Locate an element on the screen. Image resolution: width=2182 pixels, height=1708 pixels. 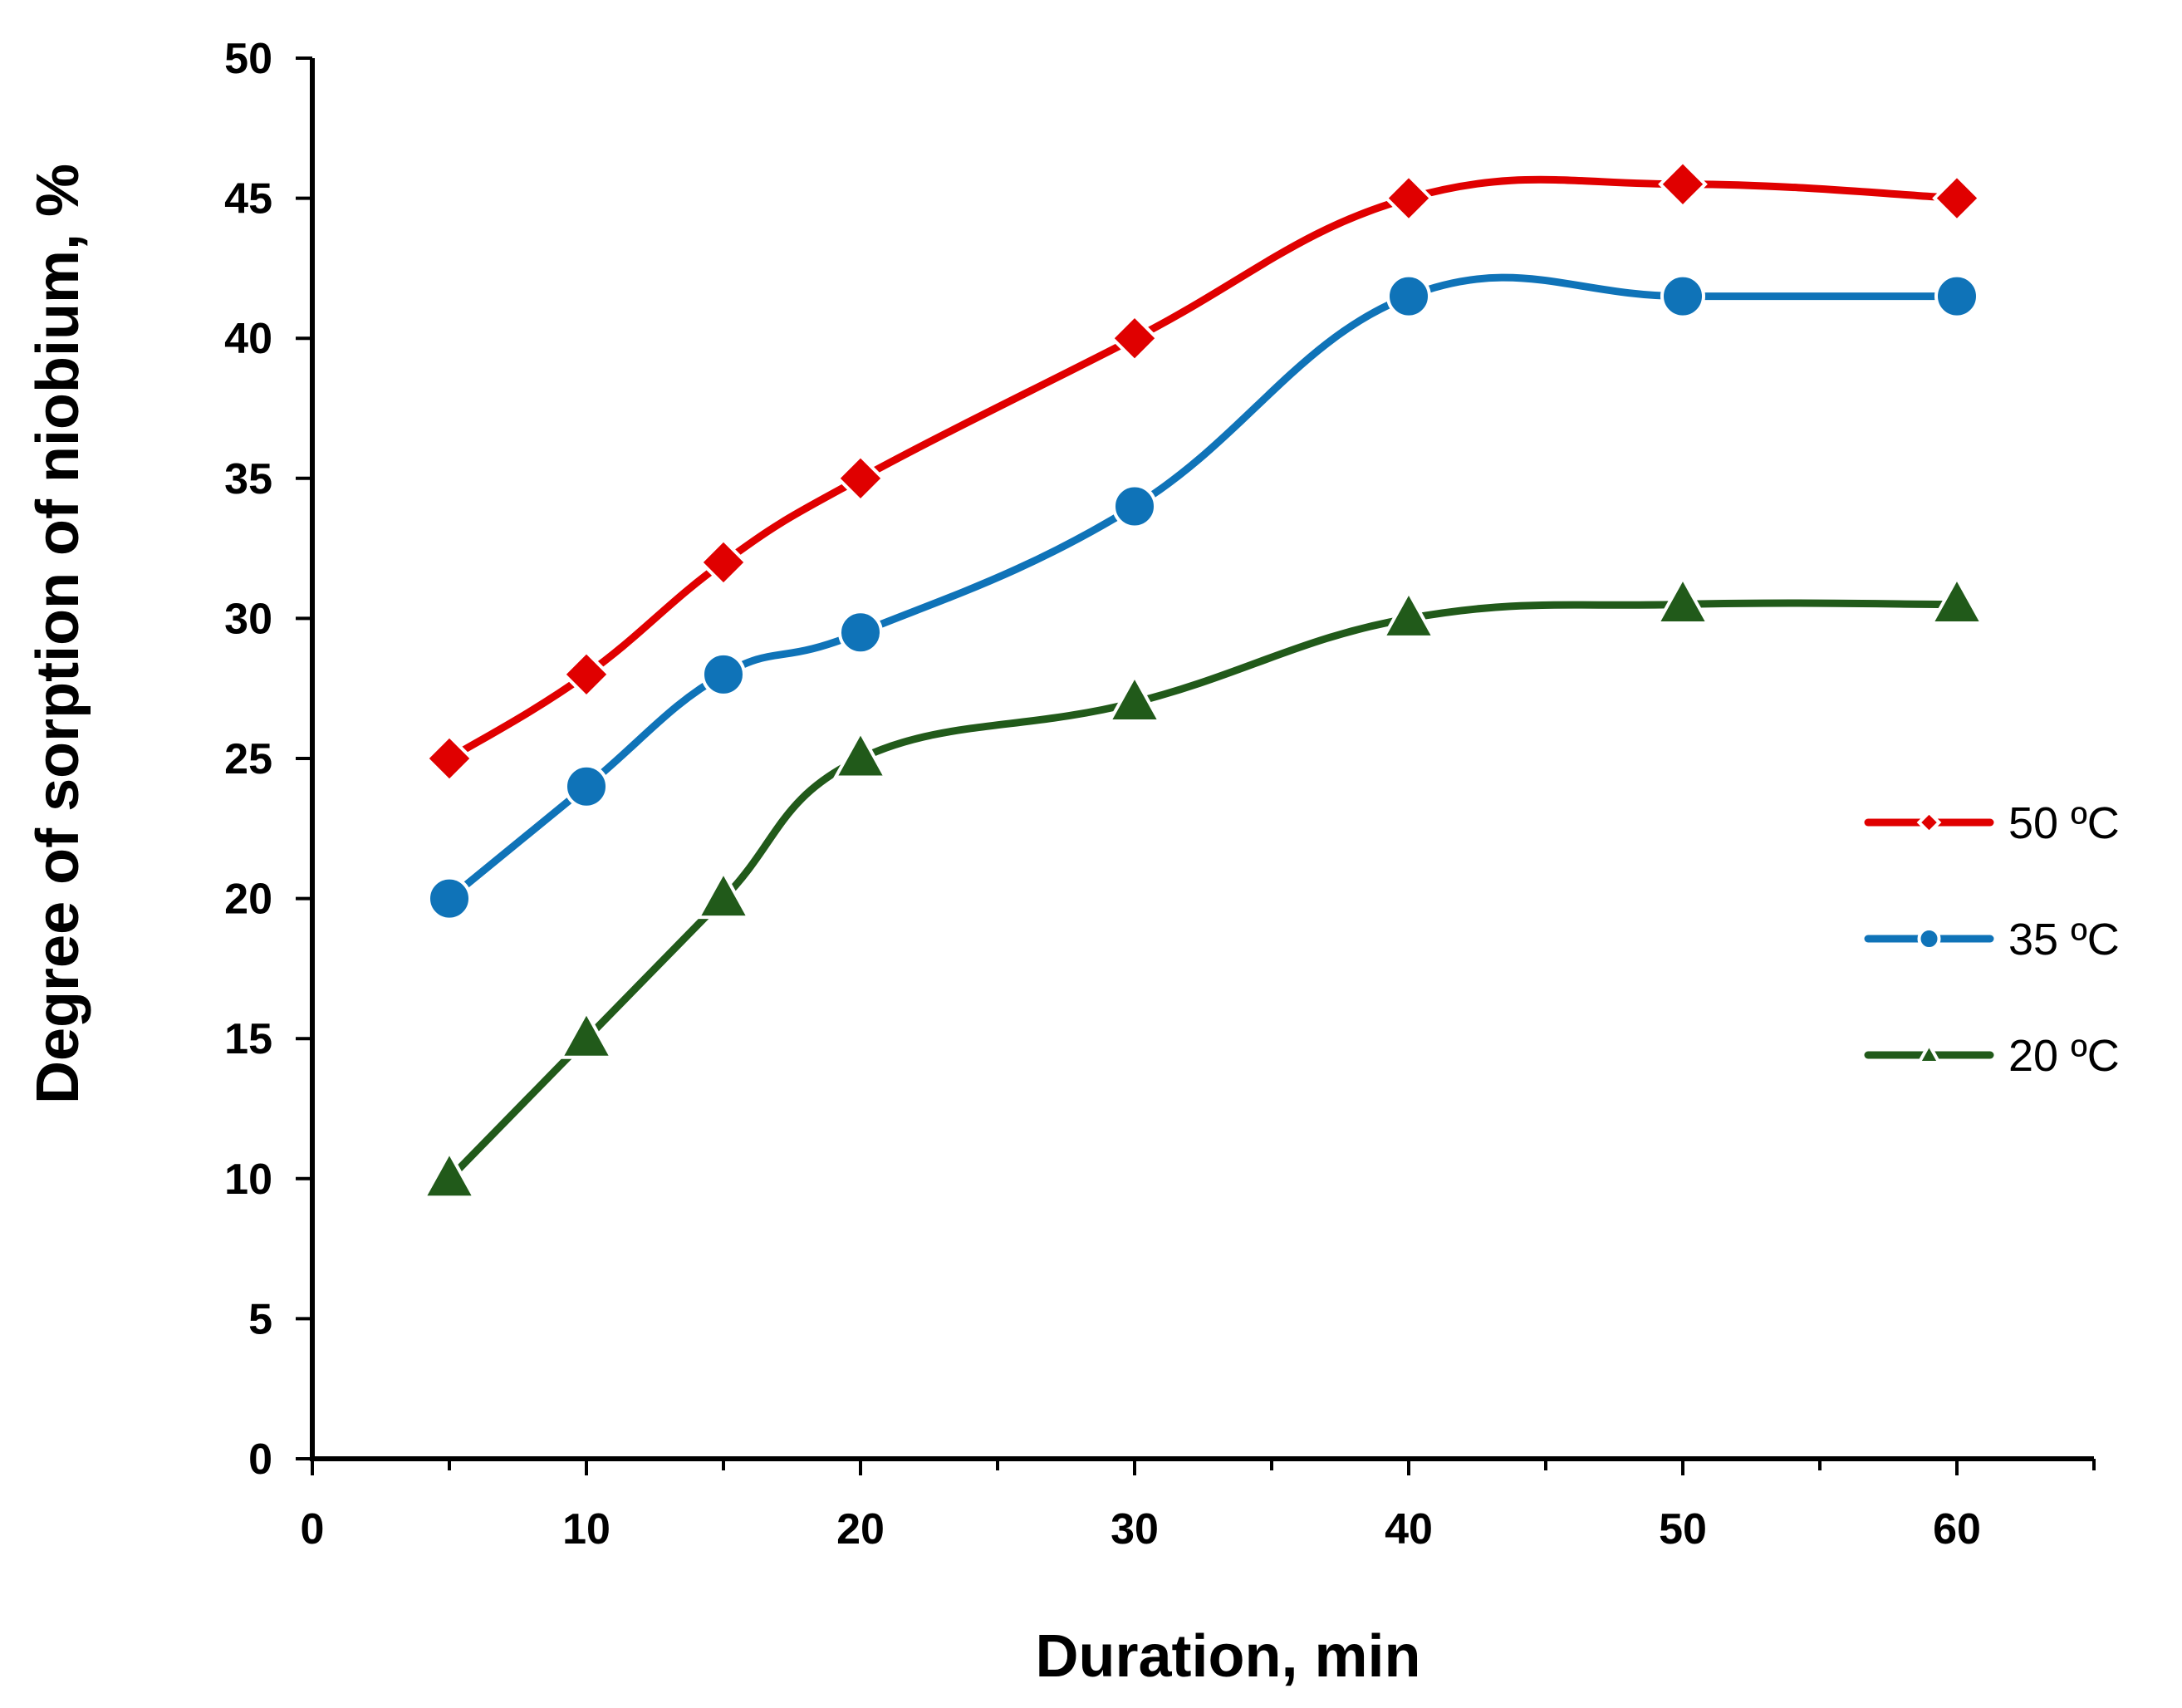
y-tick-label: 50 is located at coordinates (248, 59).